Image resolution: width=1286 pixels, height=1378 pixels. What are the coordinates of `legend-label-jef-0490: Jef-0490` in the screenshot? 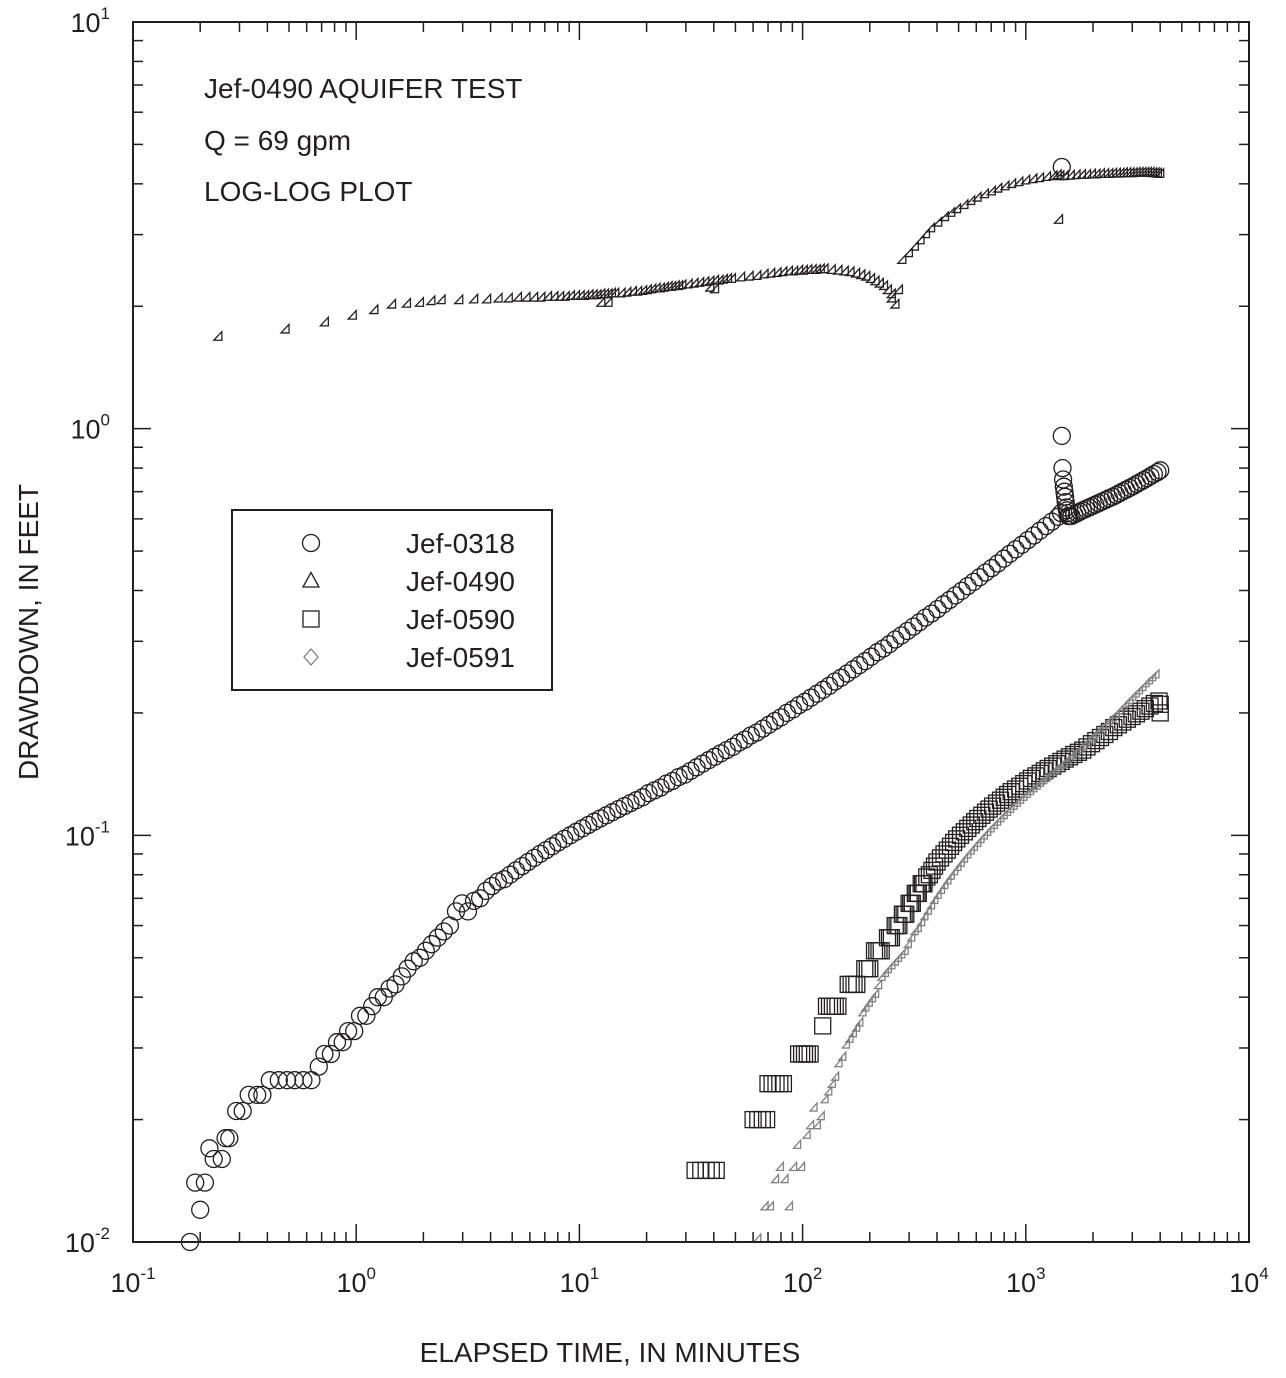 It's located at (460, 581).